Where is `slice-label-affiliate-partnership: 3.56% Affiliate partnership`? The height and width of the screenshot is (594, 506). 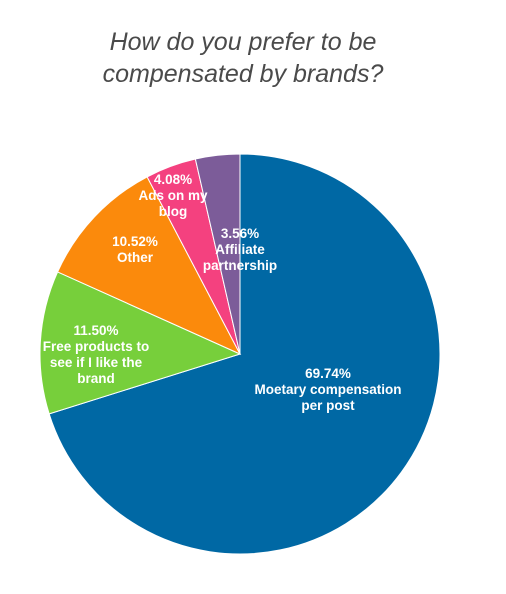 slice-label-affiliate-partnership: 3.56% Affiliate partnership is located at coordinates (240, 249).